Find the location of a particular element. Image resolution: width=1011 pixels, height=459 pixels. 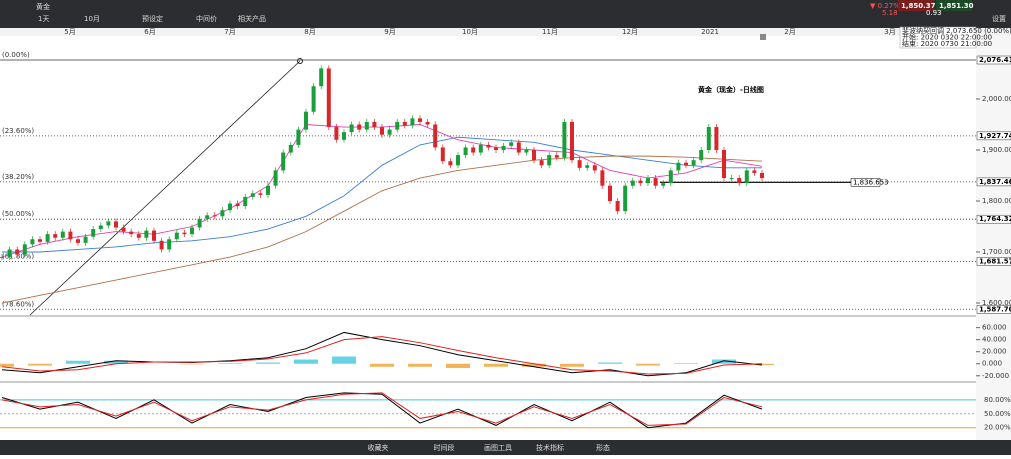

info-box is located at coordinates (938, 37).